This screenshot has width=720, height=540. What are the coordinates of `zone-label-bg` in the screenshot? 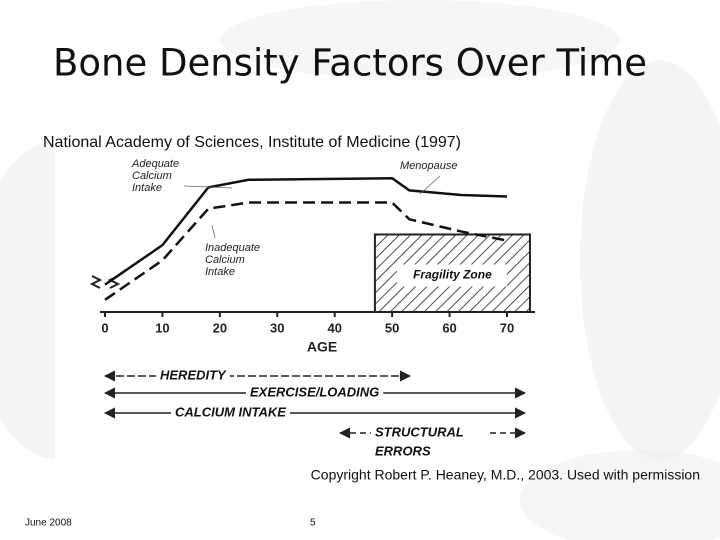 It's located at (451, 275).